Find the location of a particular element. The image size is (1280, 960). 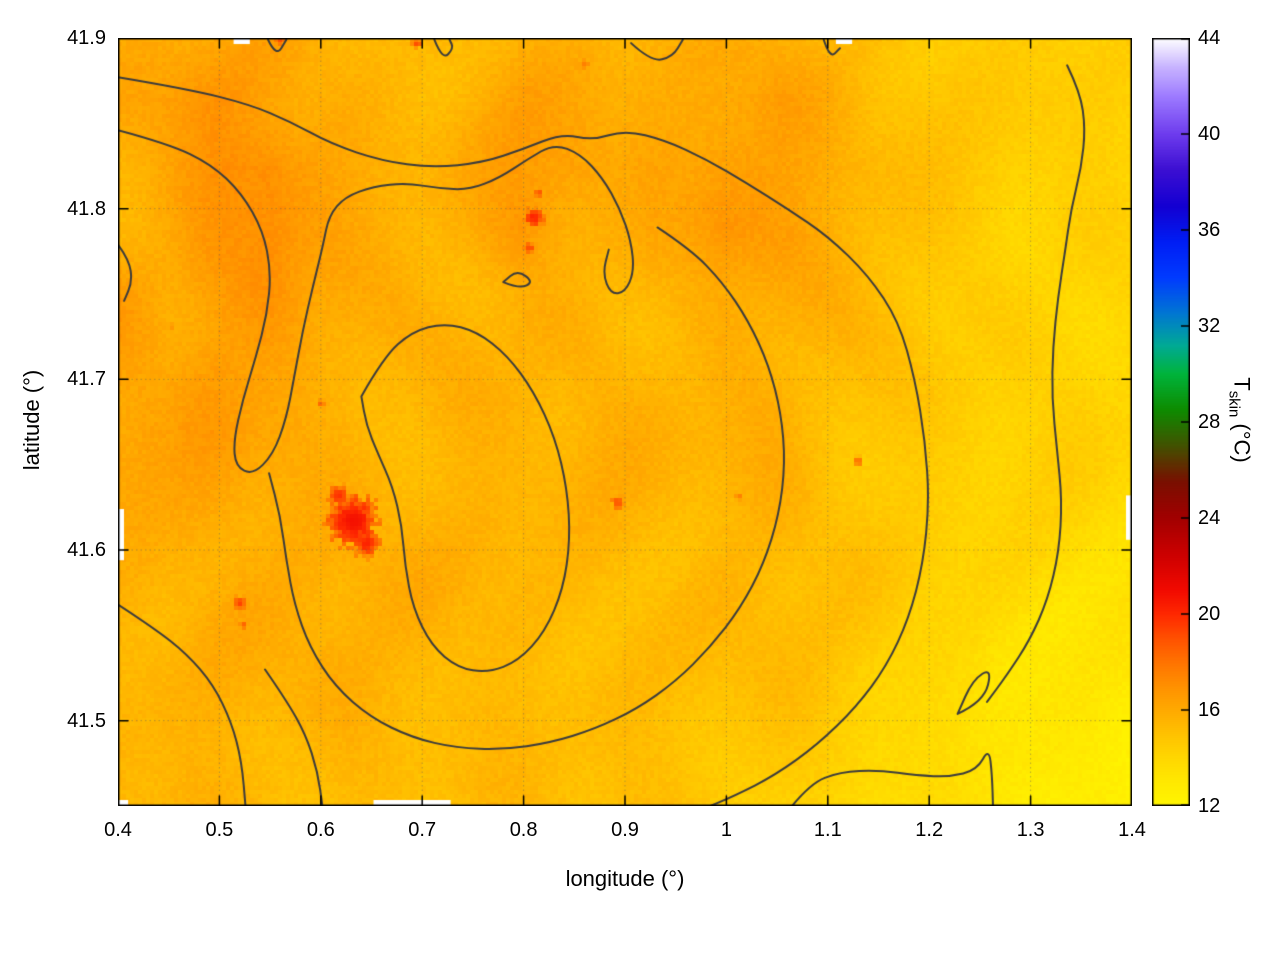

x-tick-label: 1.3 is located at coordinates (1030, 830).